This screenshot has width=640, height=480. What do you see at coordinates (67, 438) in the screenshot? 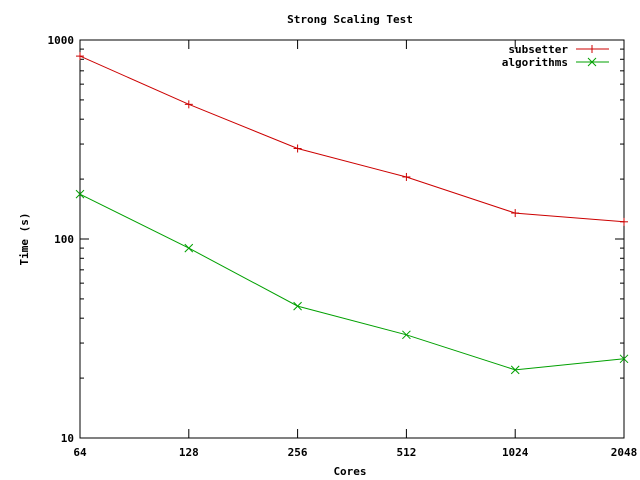
I see `y-tick-label: 10` at bounding box center [67, 438].